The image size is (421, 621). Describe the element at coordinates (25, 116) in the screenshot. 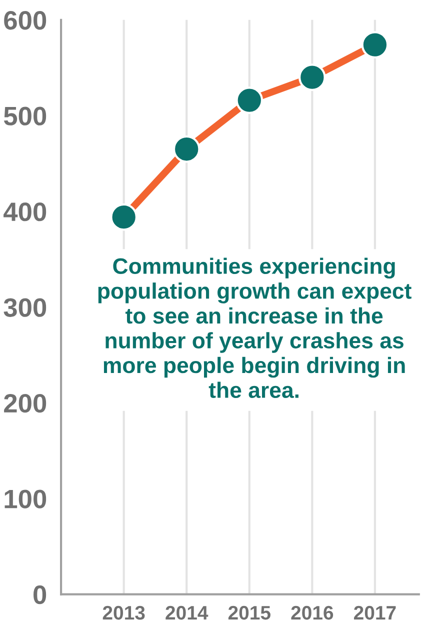

I see `y-tick-label: 500` at that location.